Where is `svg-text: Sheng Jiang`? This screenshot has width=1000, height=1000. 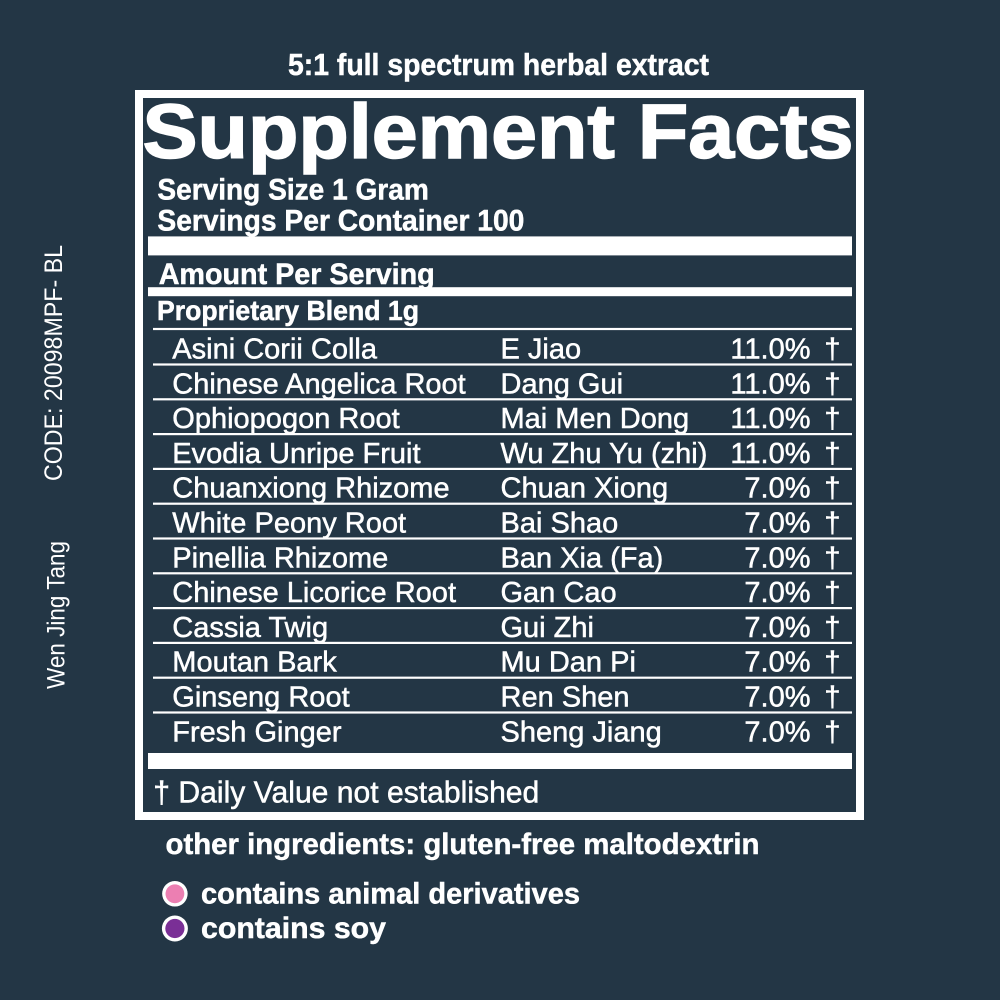 svg-text: Sheng Jiang is located at coordinates (581, 732).